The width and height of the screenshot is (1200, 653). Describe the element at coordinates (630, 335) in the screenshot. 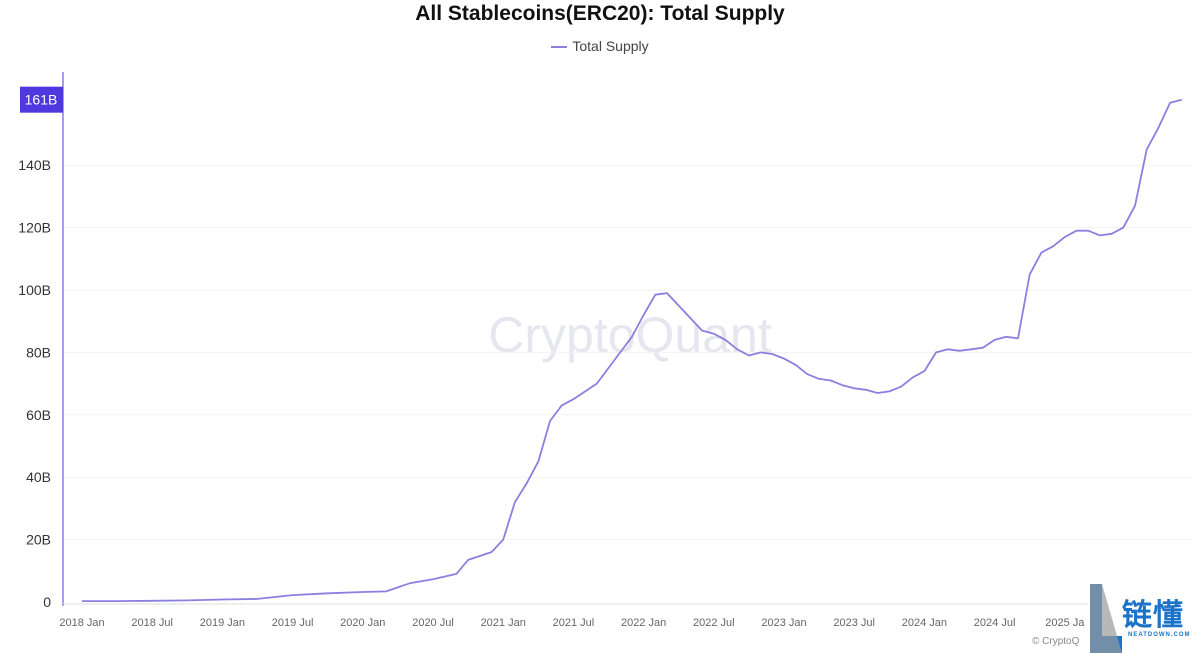

I see `watermark: CryptoQuant` at that location.